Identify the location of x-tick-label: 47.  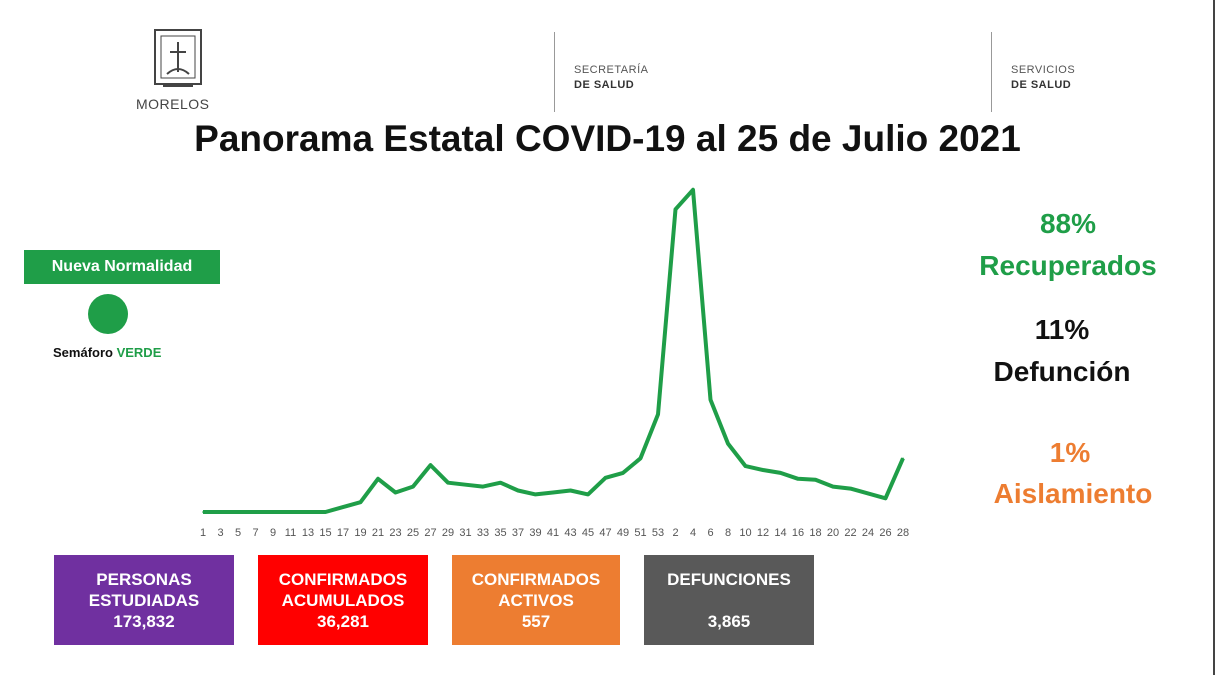
(605, 533).